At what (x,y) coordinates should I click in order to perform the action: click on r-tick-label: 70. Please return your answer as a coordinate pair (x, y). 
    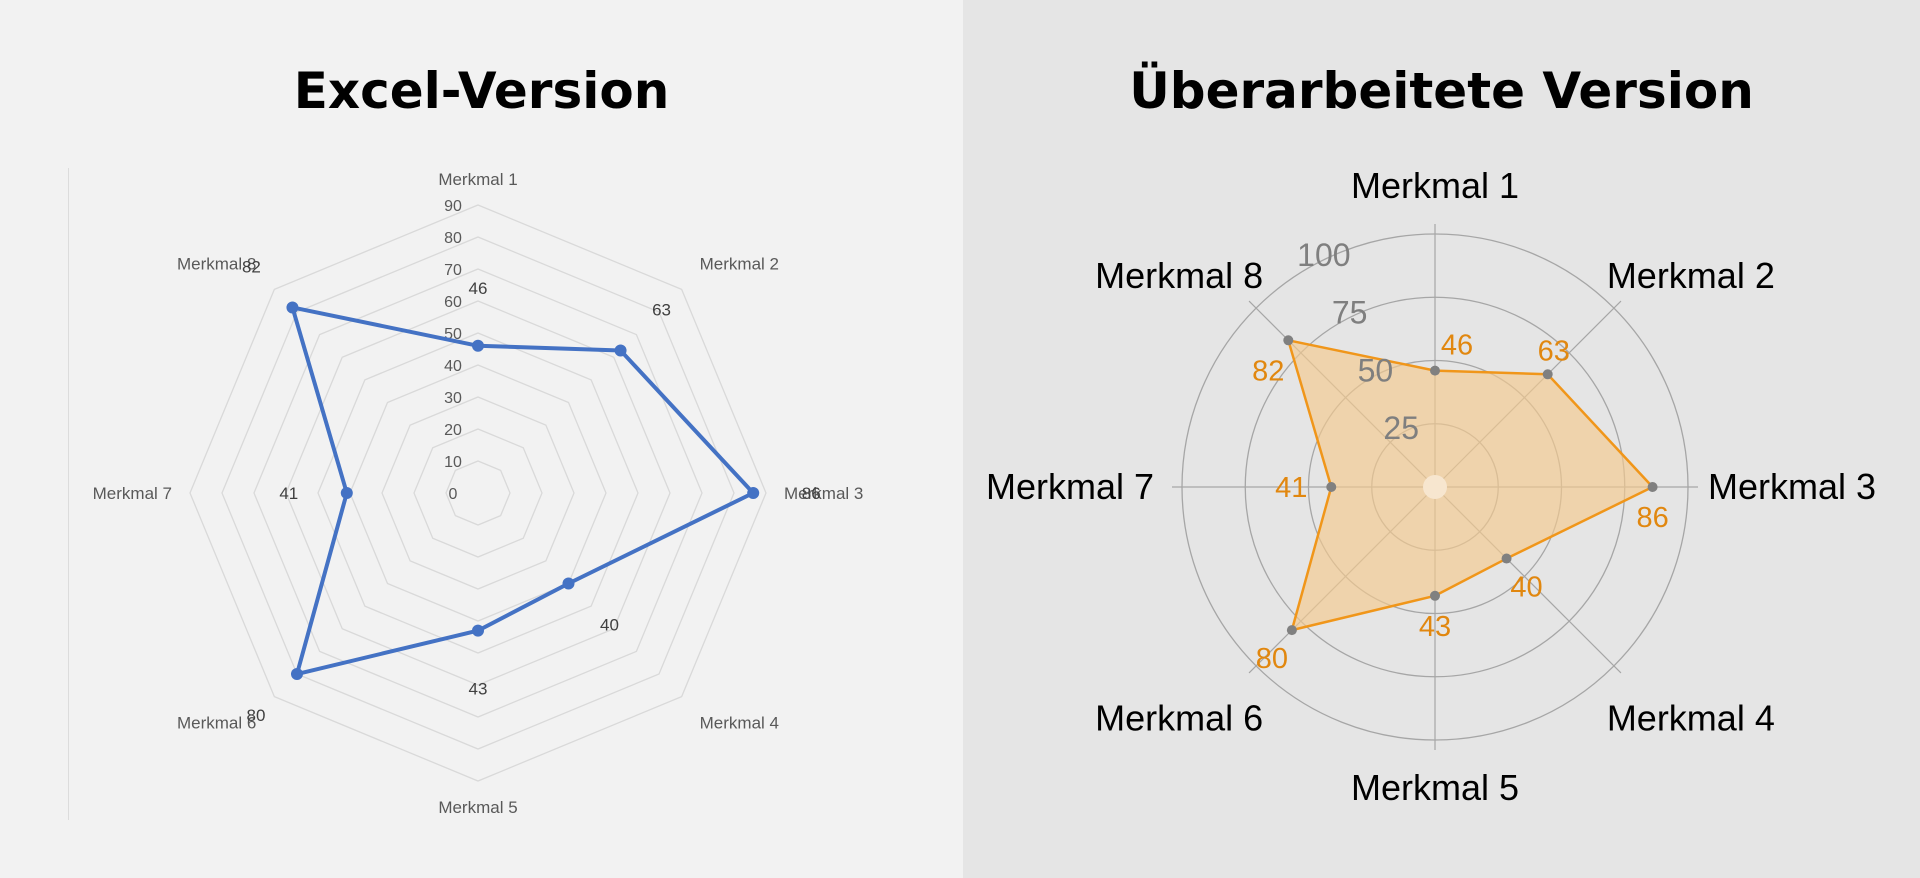
    Looking at the image, I should click on (453, 270).